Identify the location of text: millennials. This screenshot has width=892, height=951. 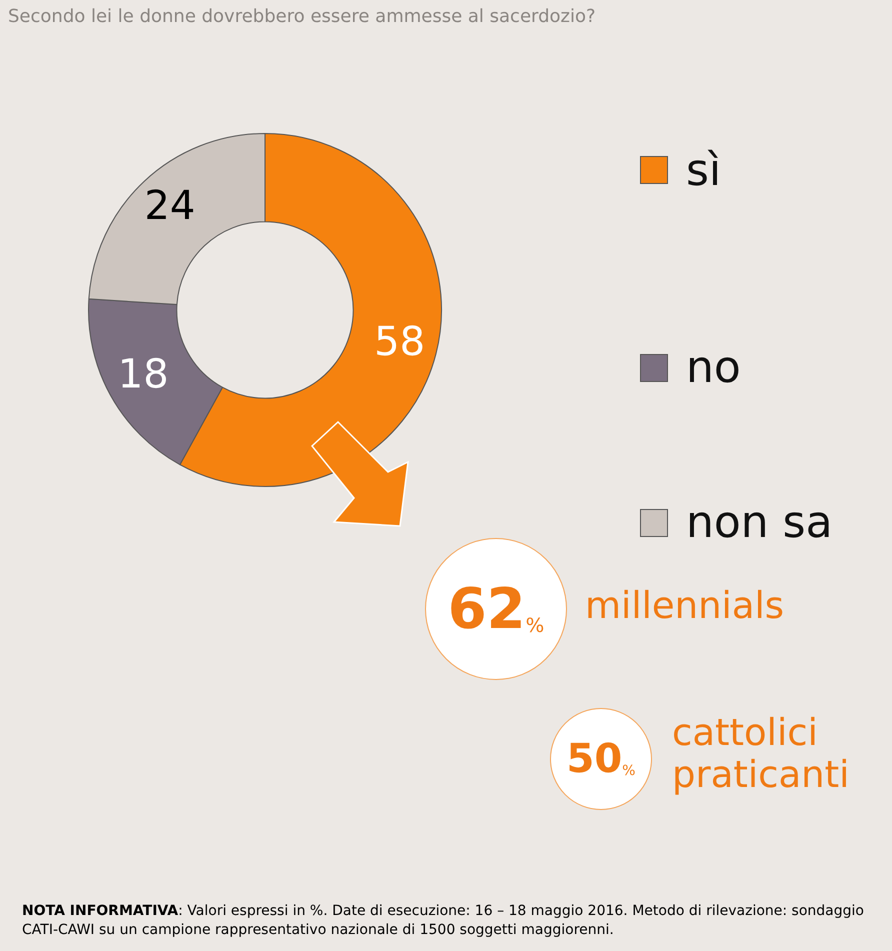
(685, 605).